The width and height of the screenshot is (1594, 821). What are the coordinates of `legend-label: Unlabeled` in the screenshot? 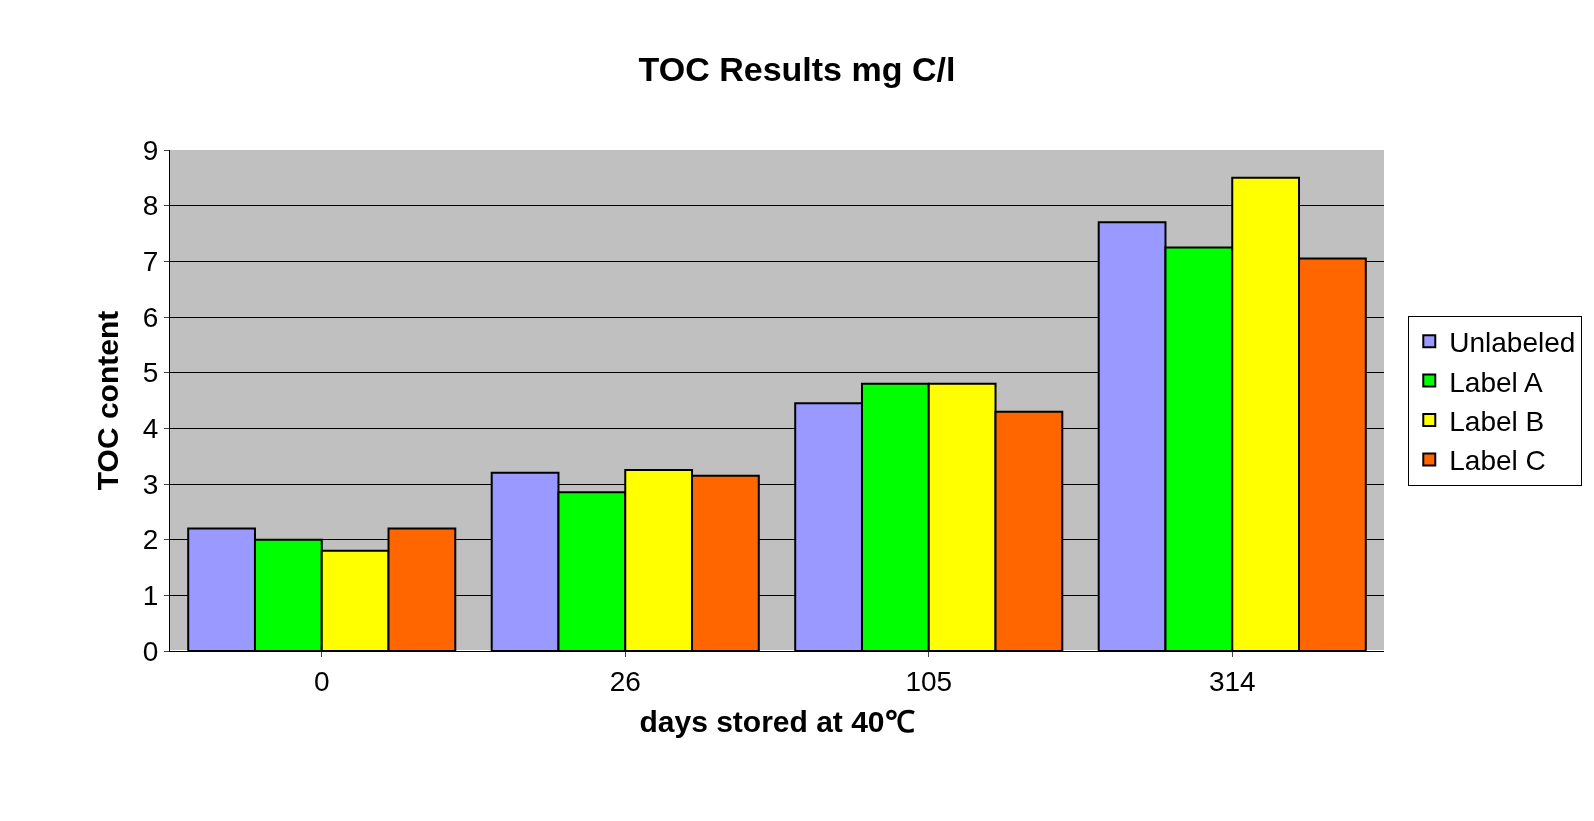 It's located at (1512, 343).